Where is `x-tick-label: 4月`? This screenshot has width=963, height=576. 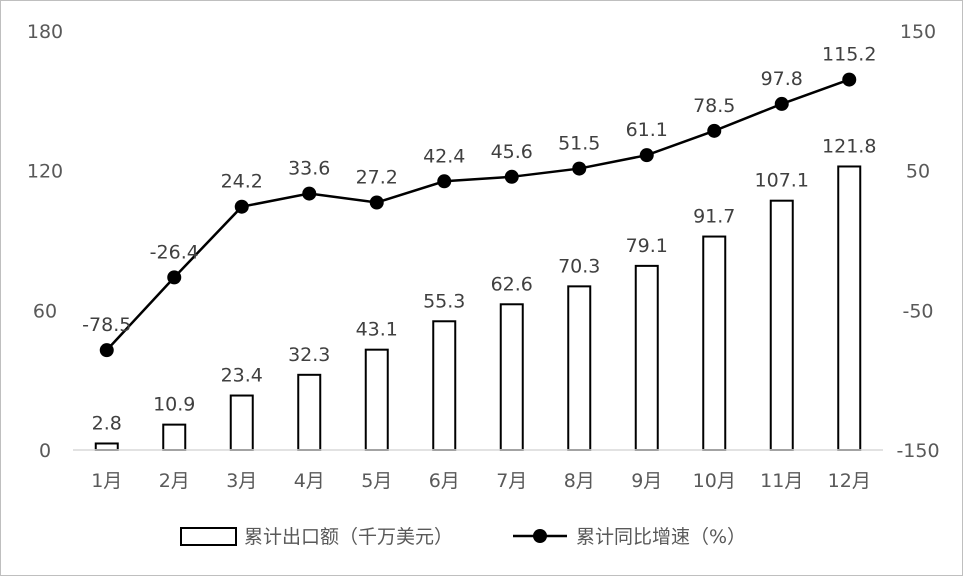
x-tick-label: 4月 is located at coordinates (309, 481).